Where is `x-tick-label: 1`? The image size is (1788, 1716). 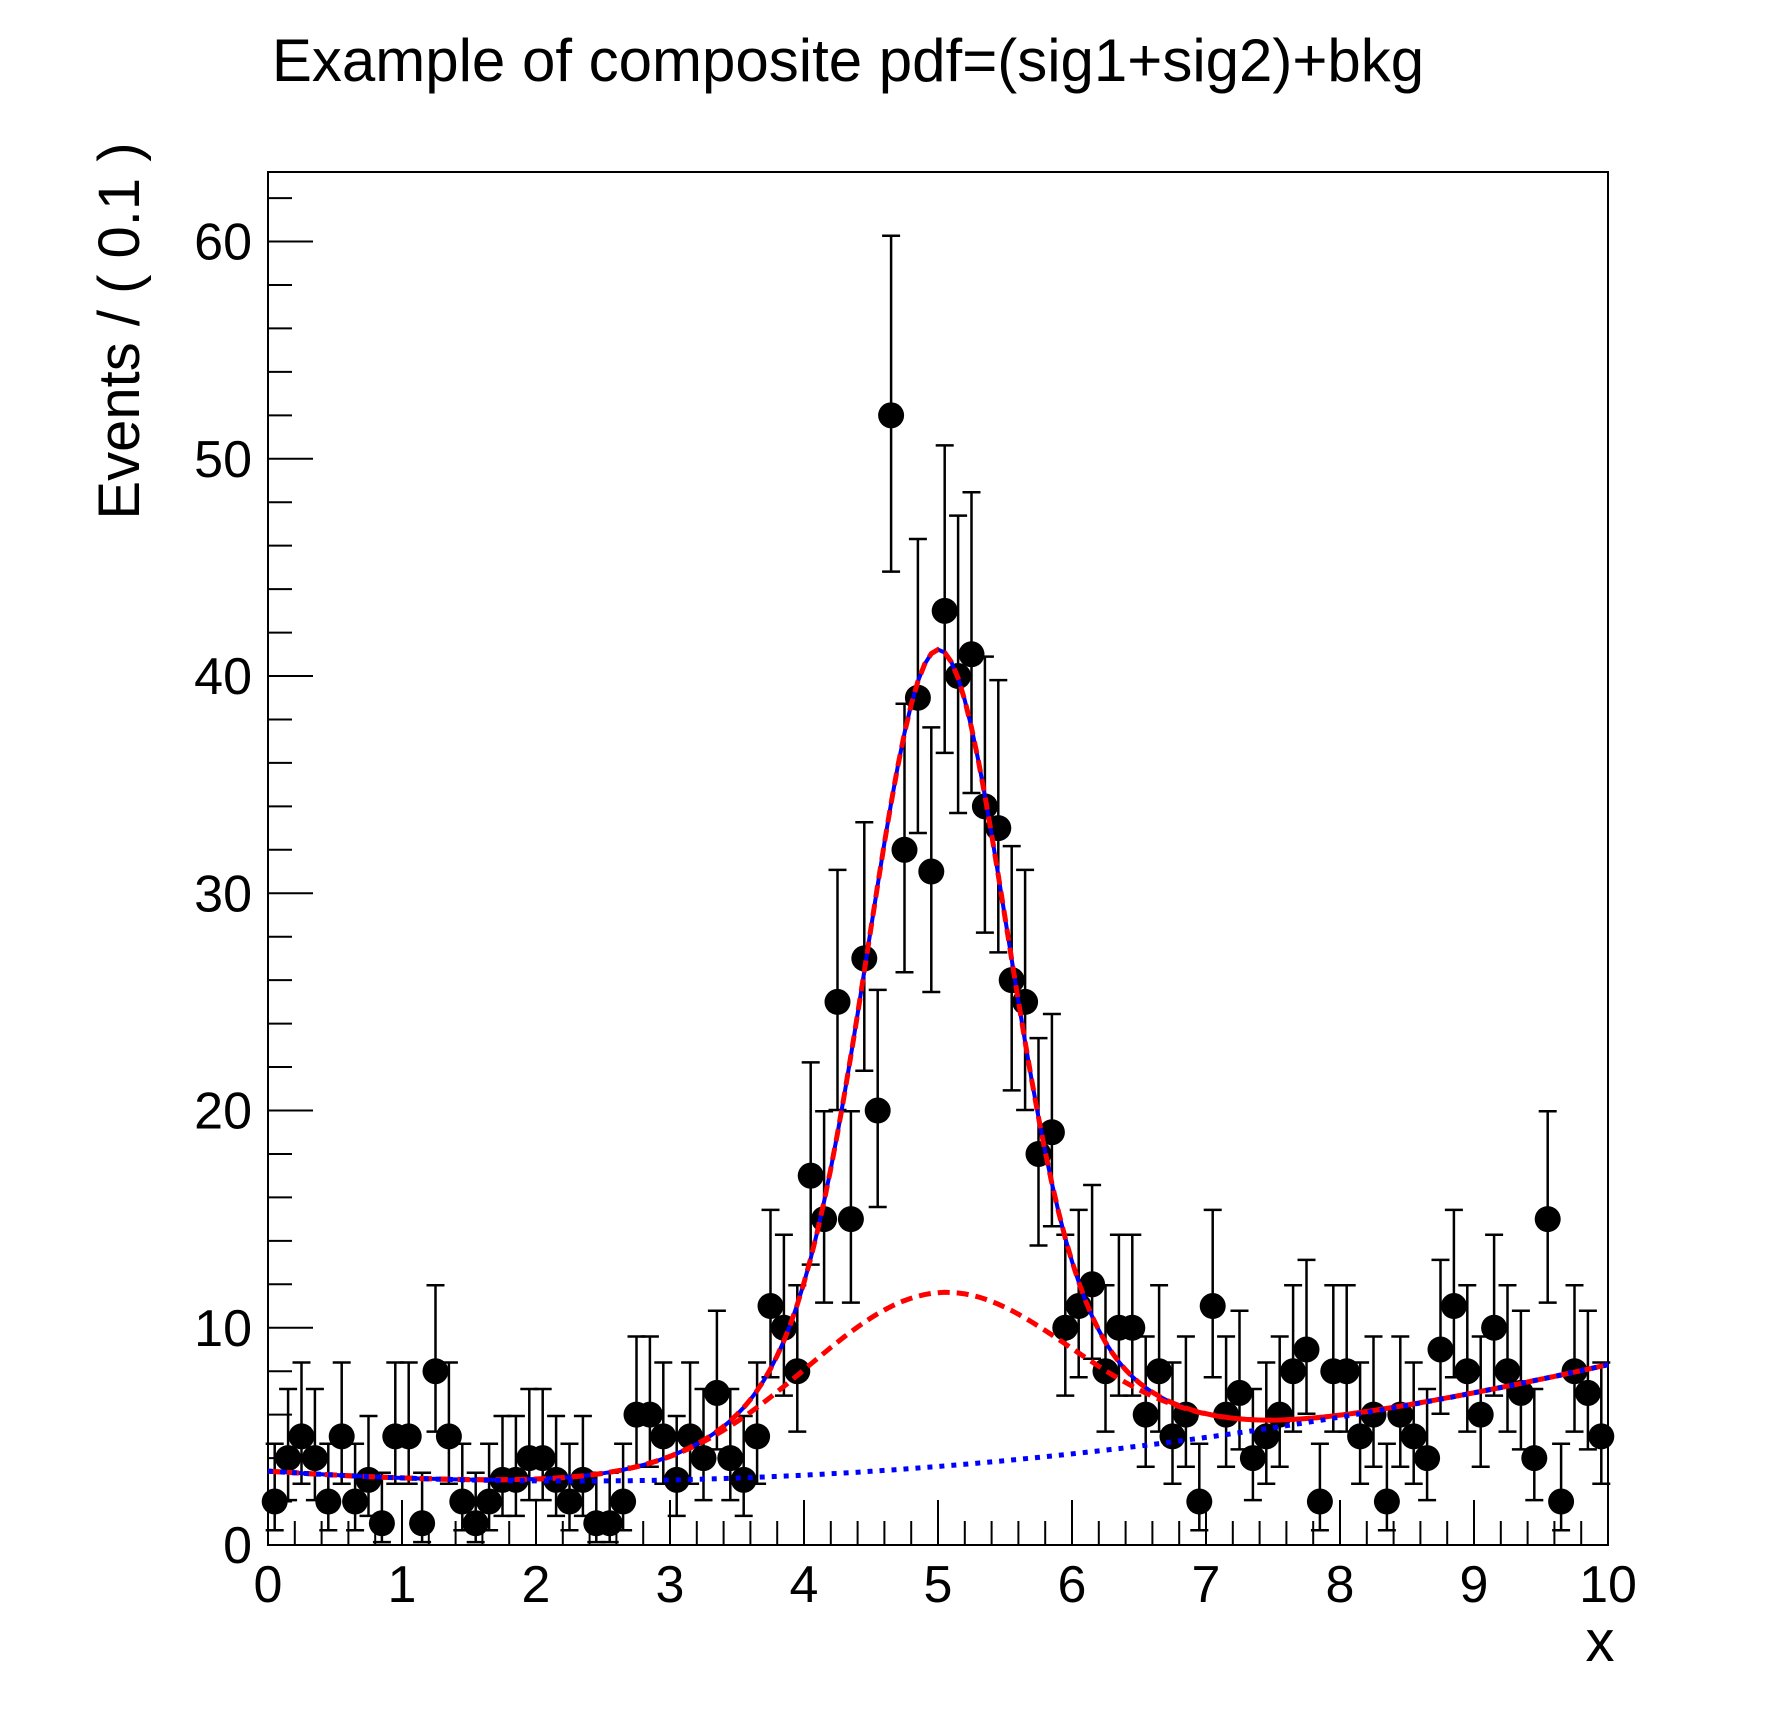
x-tick-label: 1 is located at coordinates (402, 1585).